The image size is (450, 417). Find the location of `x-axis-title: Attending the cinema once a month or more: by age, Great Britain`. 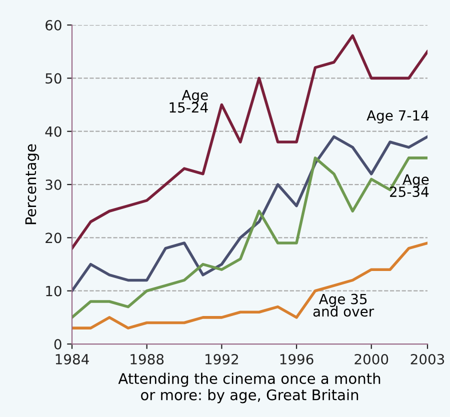

x-axis-title: Attending the cinema once a month or more: by age, Great Britain is located at coordinates (249, 388).